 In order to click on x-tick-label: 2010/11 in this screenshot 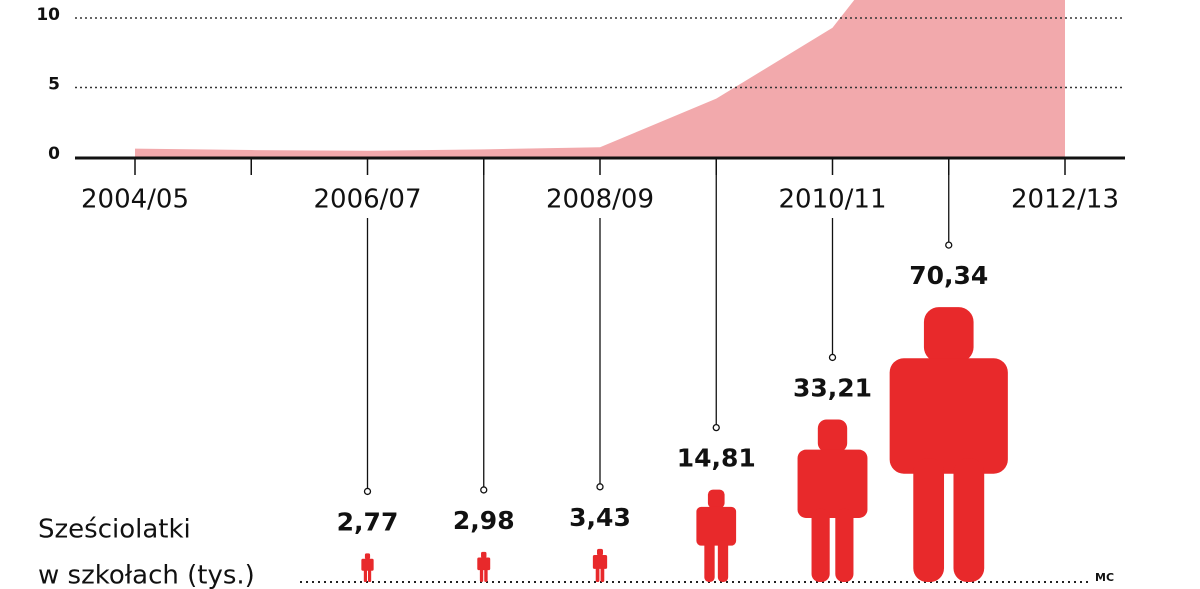, I will do `click(832, 200)`.